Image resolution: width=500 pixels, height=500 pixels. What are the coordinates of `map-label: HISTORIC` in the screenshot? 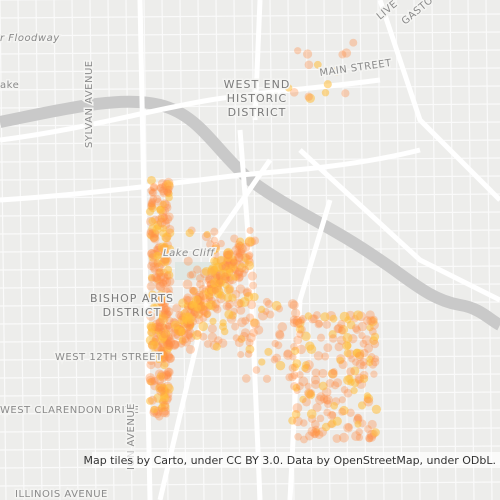 It's located at (257, 98).